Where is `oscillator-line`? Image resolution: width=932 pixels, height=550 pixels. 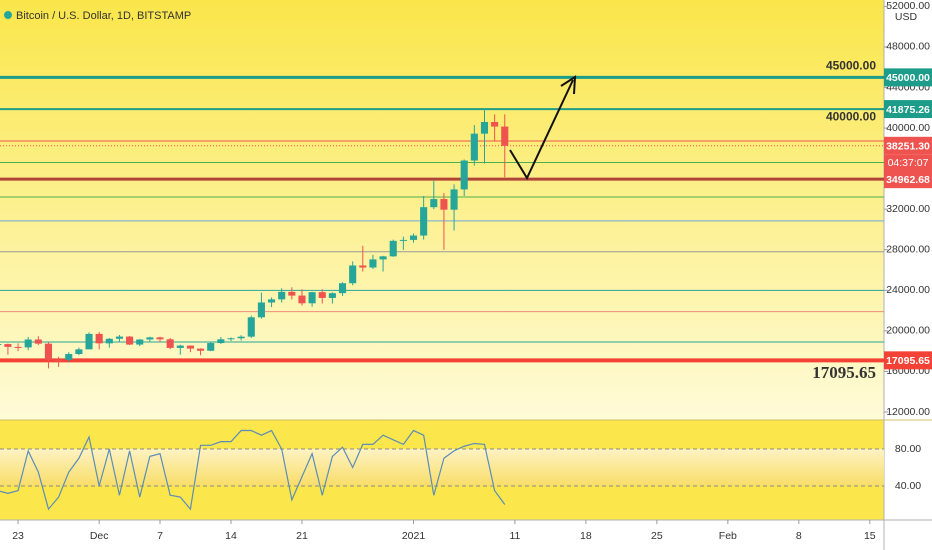
oscillator-line is located at coordinates (253, 470).